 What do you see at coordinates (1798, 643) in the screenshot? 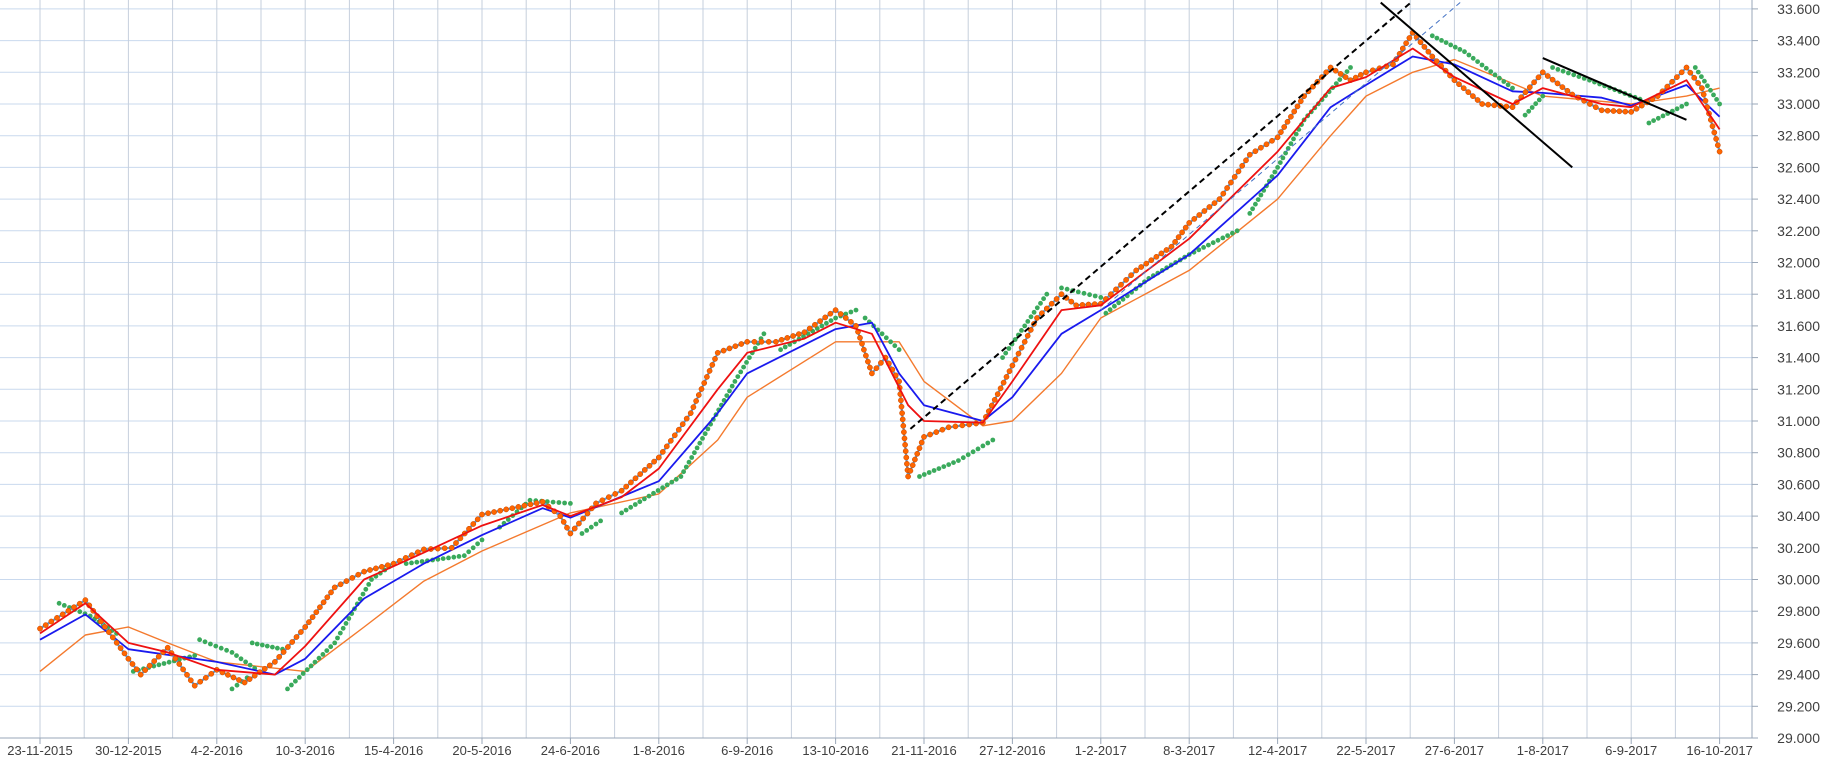
I see `y-tick-label: 29.600` at bounding box center [1798, 643].